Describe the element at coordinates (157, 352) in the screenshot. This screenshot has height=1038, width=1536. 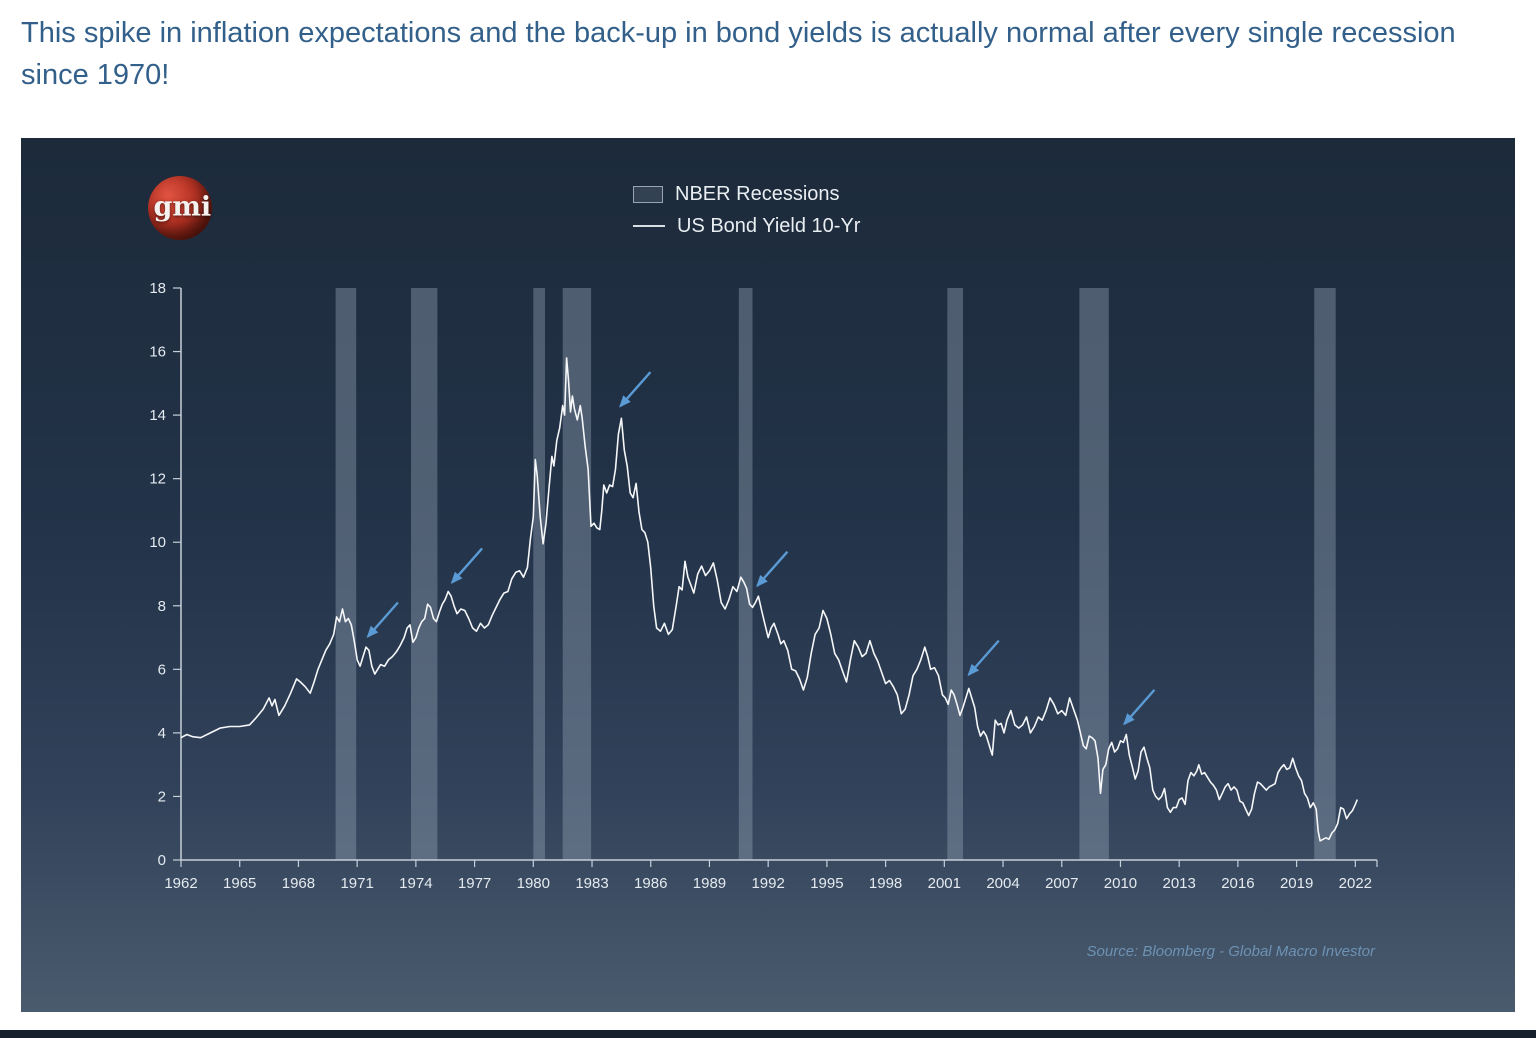
I see `svg-text: 16` at that location.